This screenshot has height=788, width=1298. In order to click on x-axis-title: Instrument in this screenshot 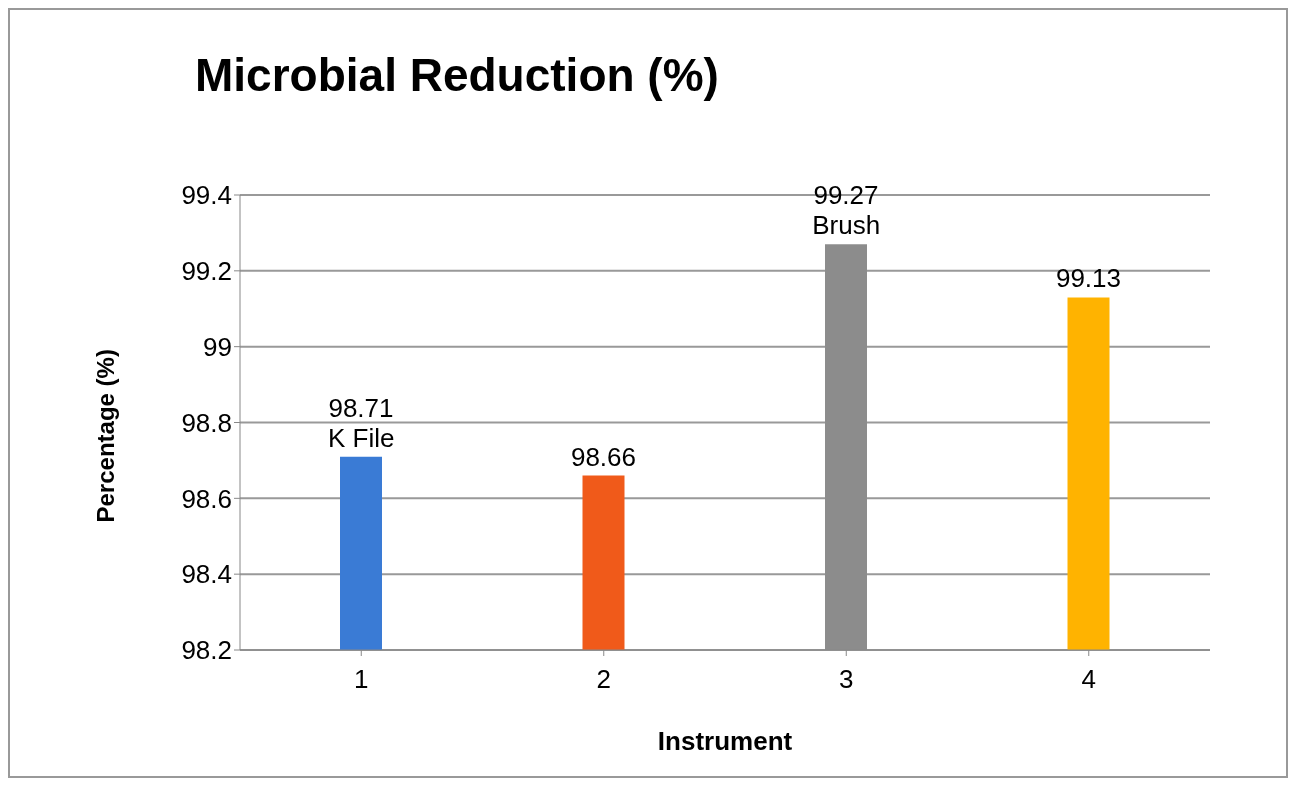, I will do `click(725, 741)`.